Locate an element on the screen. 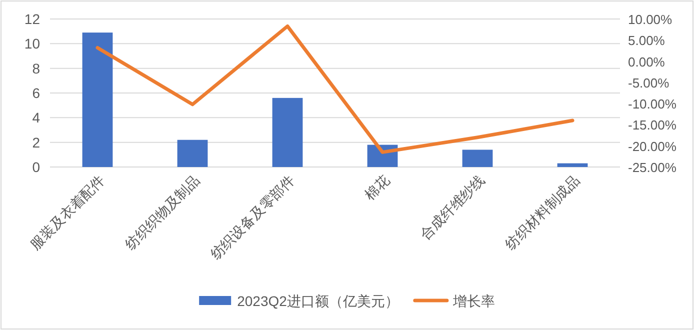  x-tick-label: 纺织设备及零部件 is located at coordinates (252, 217).